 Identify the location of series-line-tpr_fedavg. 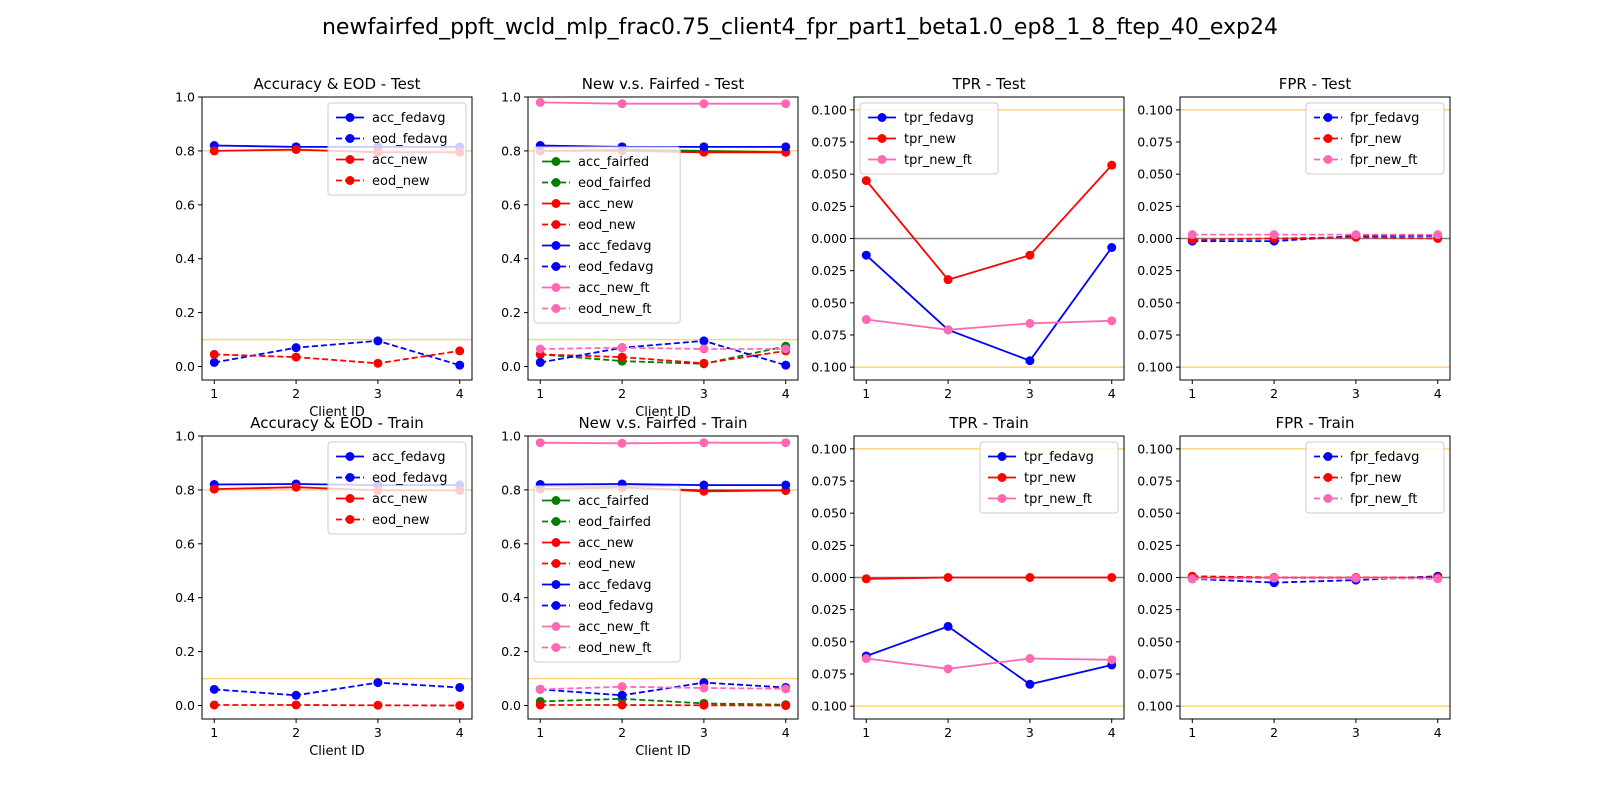
(989, 304).